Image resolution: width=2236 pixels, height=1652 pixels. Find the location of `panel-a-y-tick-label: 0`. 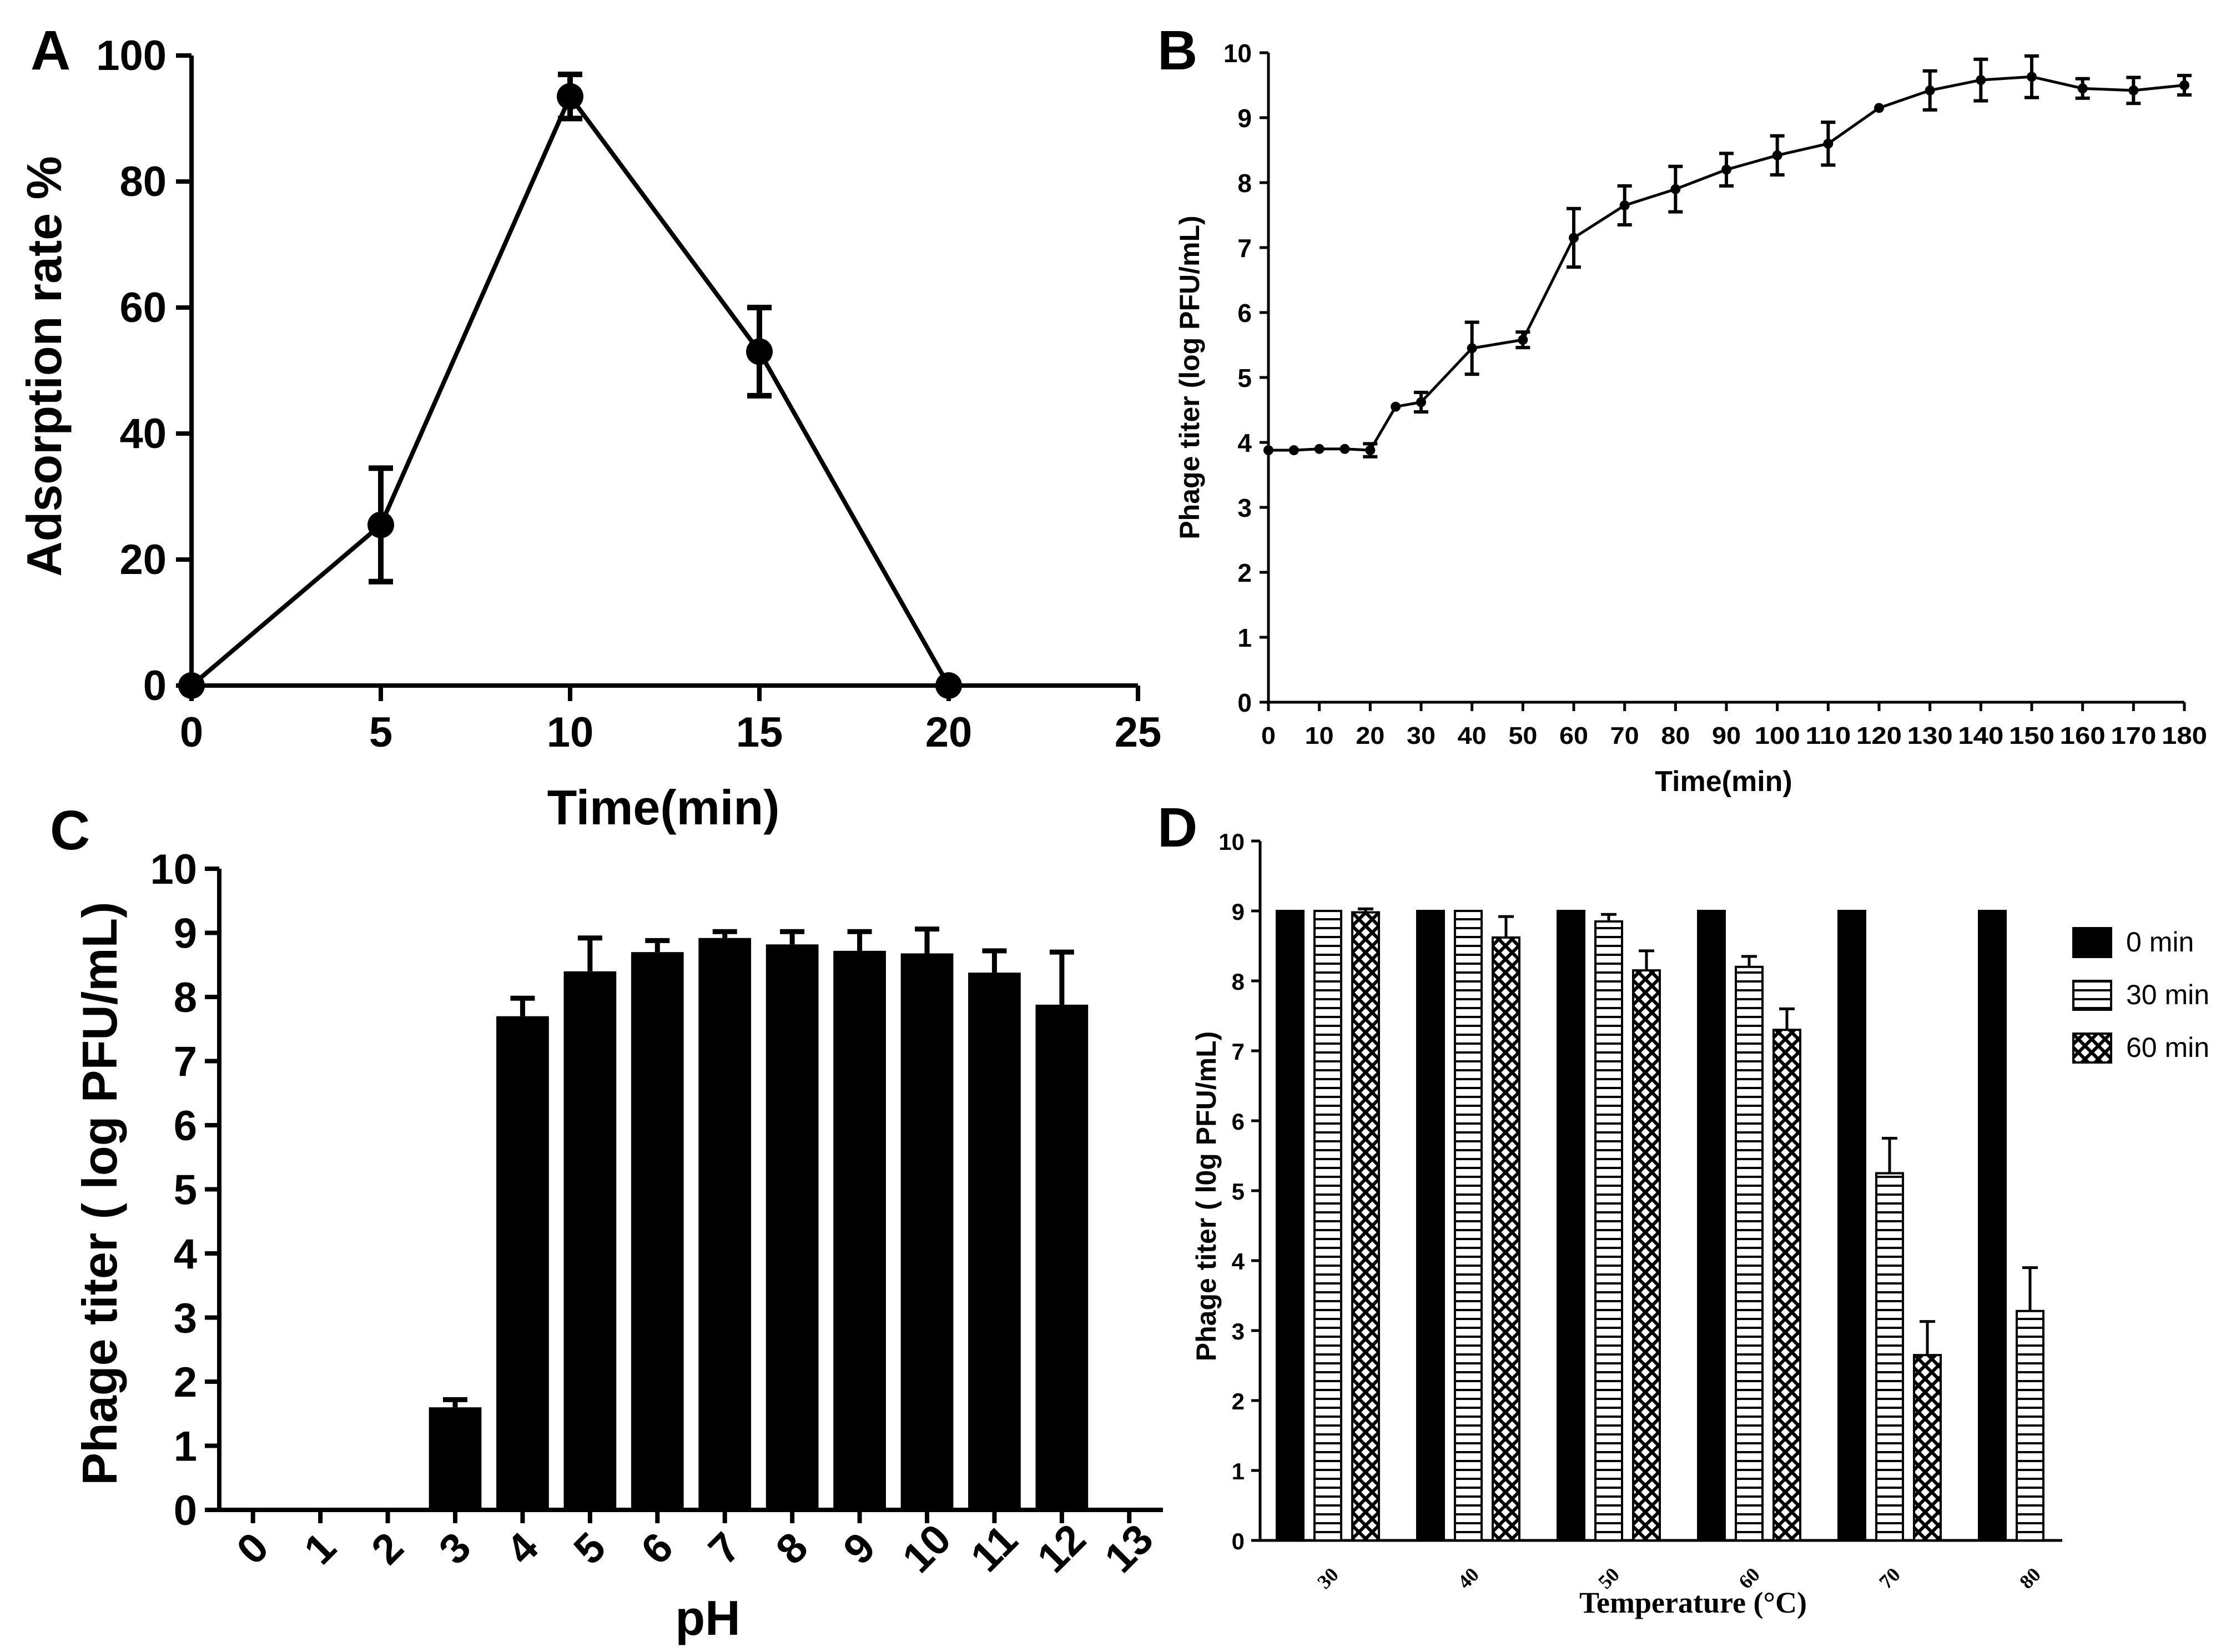

panel-a-y-tick-label: 0 is located at coordinates (155, 685).